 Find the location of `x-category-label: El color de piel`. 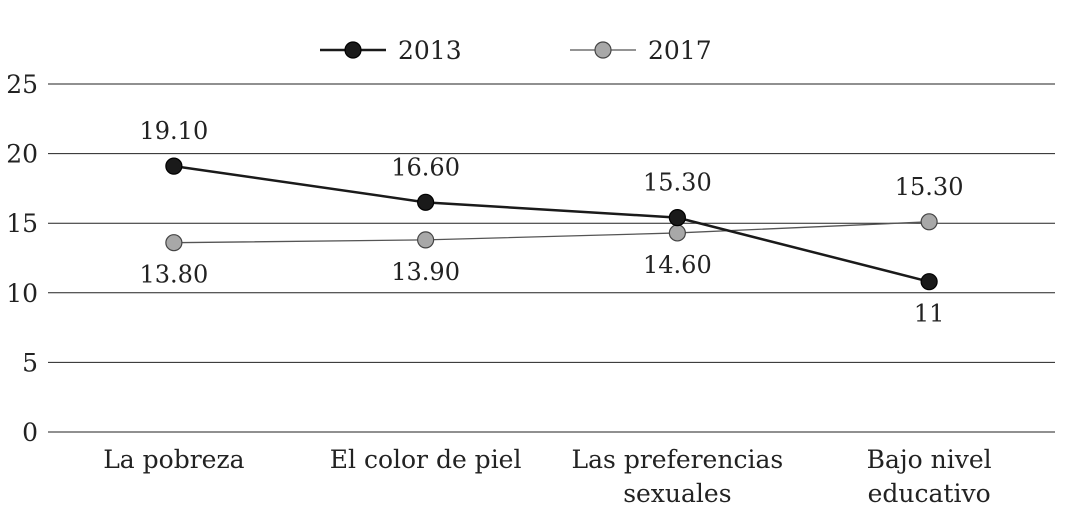

x-category-label: El color de piel is located at coordinates (426, 459).